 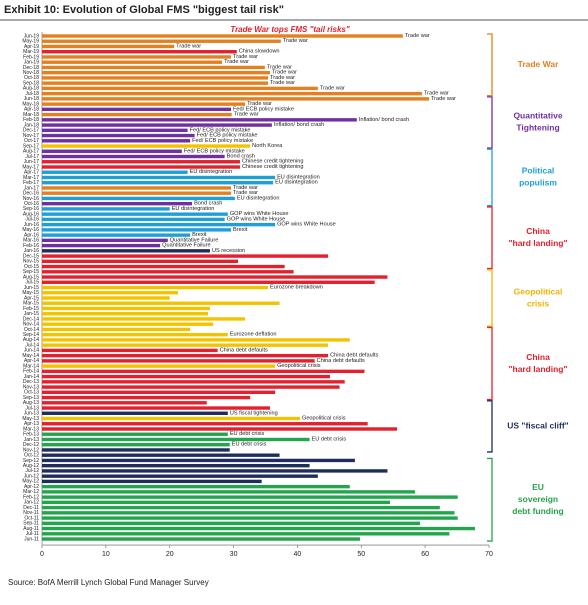 I want to click on y-tick-label: Nov-16, so click(x=31, y=199).